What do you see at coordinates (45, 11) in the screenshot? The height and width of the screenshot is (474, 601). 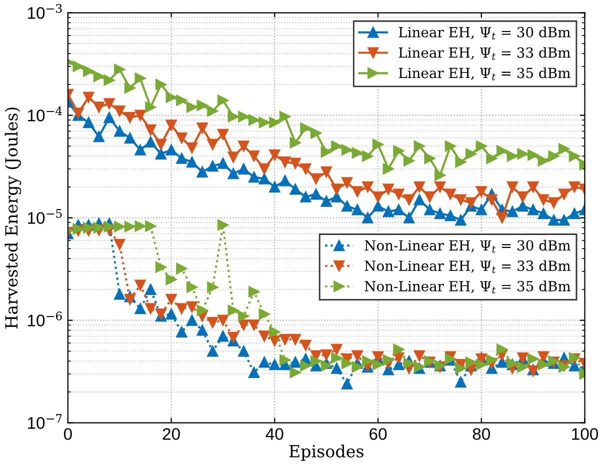 I see `y-tick-label: 10$^{−3}$` at bounding box center [45, 11].